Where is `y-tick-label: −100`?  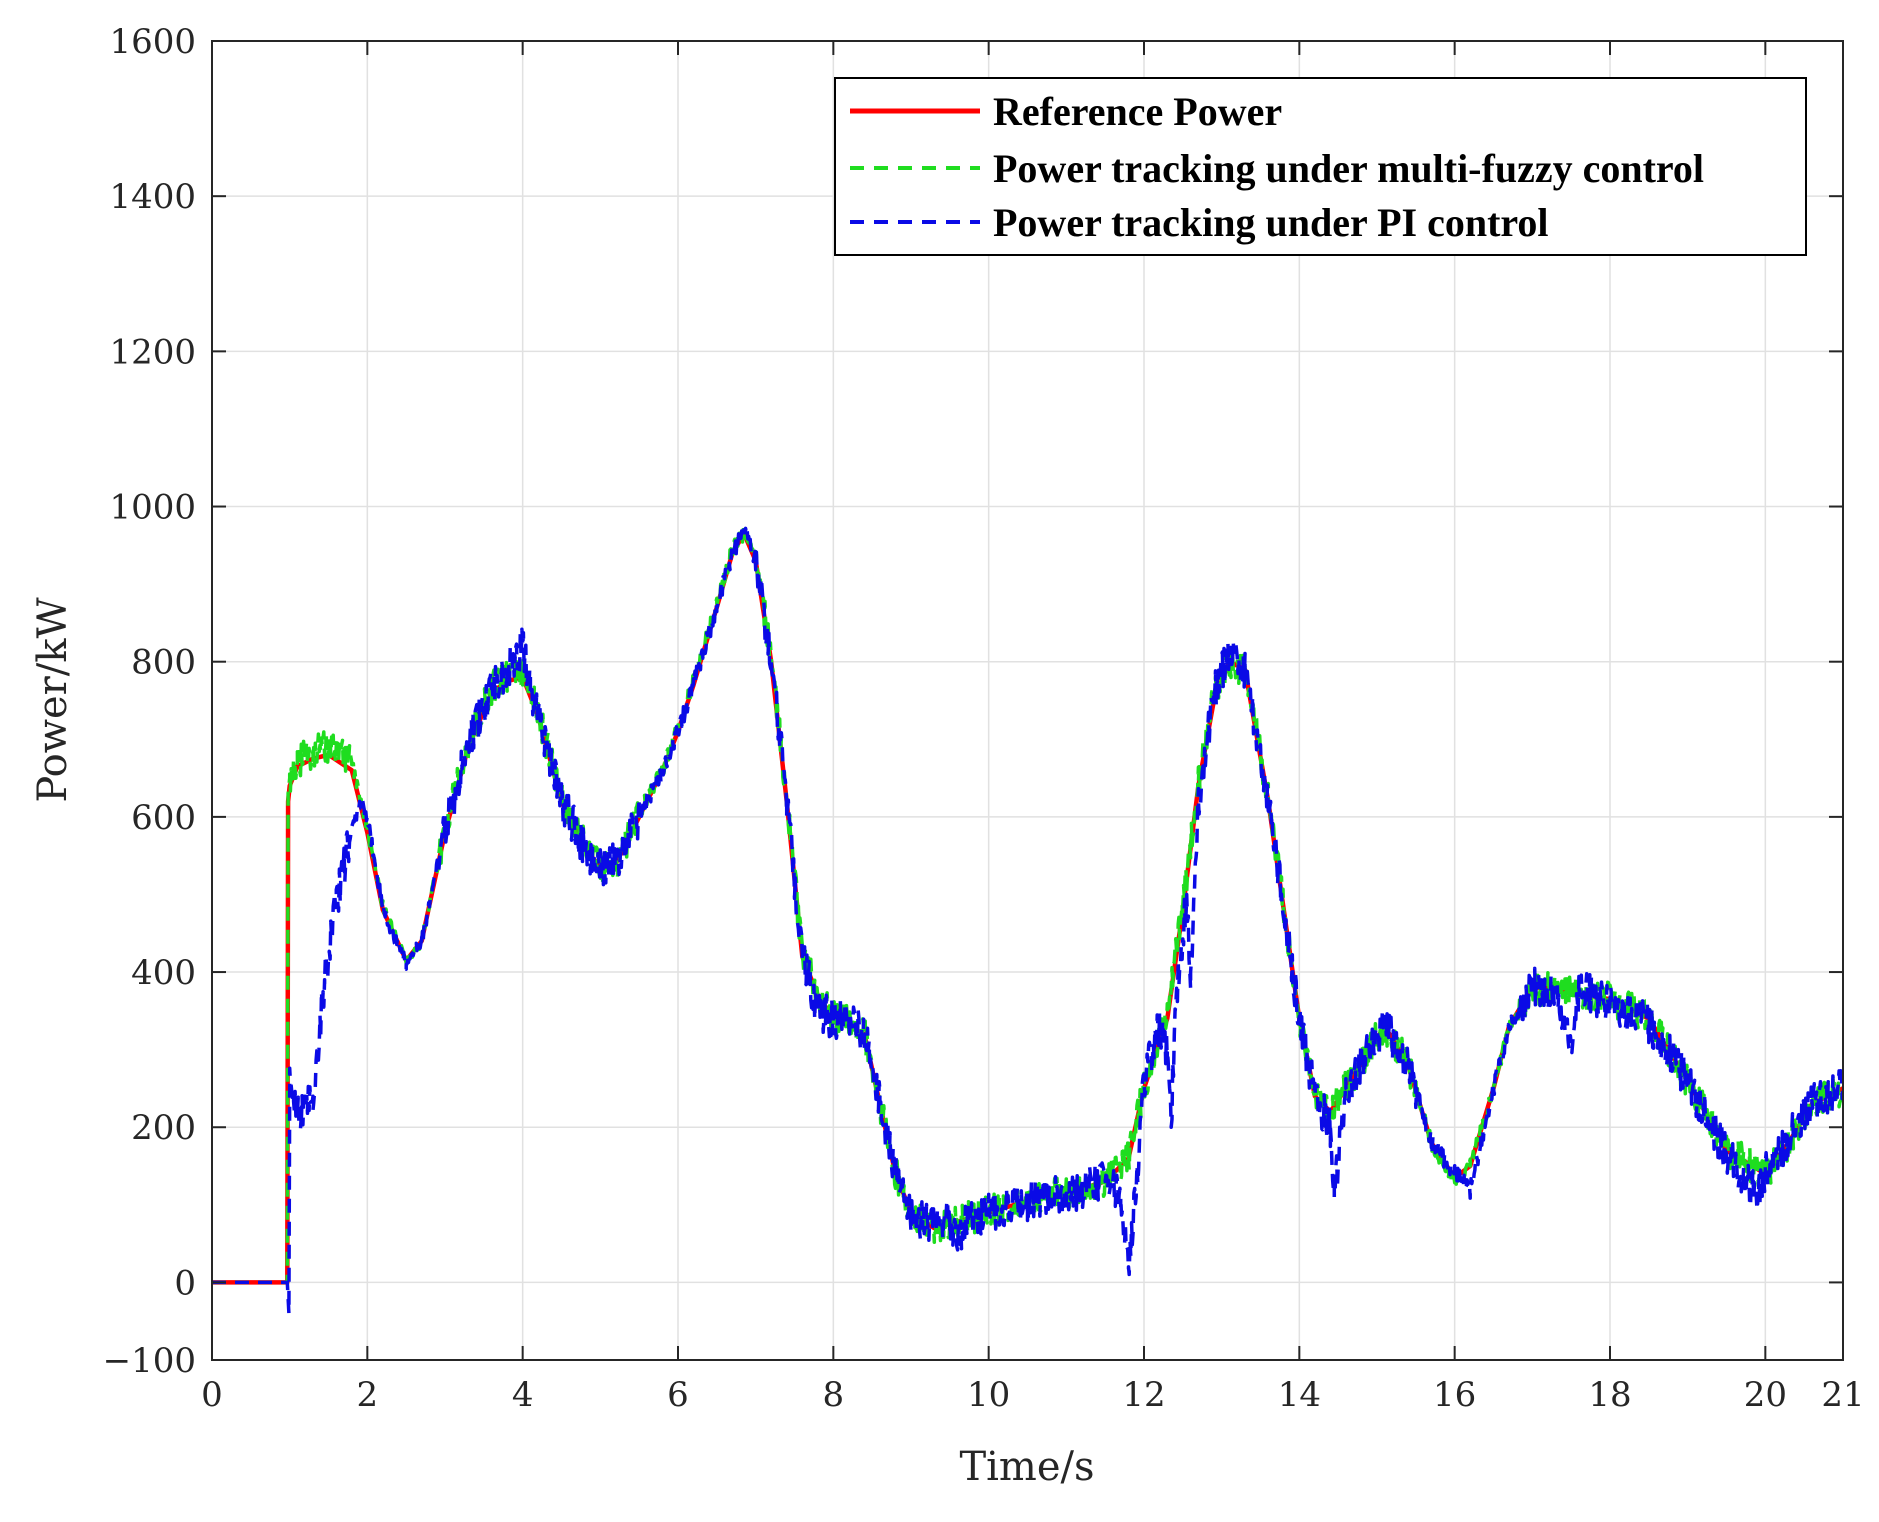 y-tick-label: −100 is located at coordinates (149, 1361).